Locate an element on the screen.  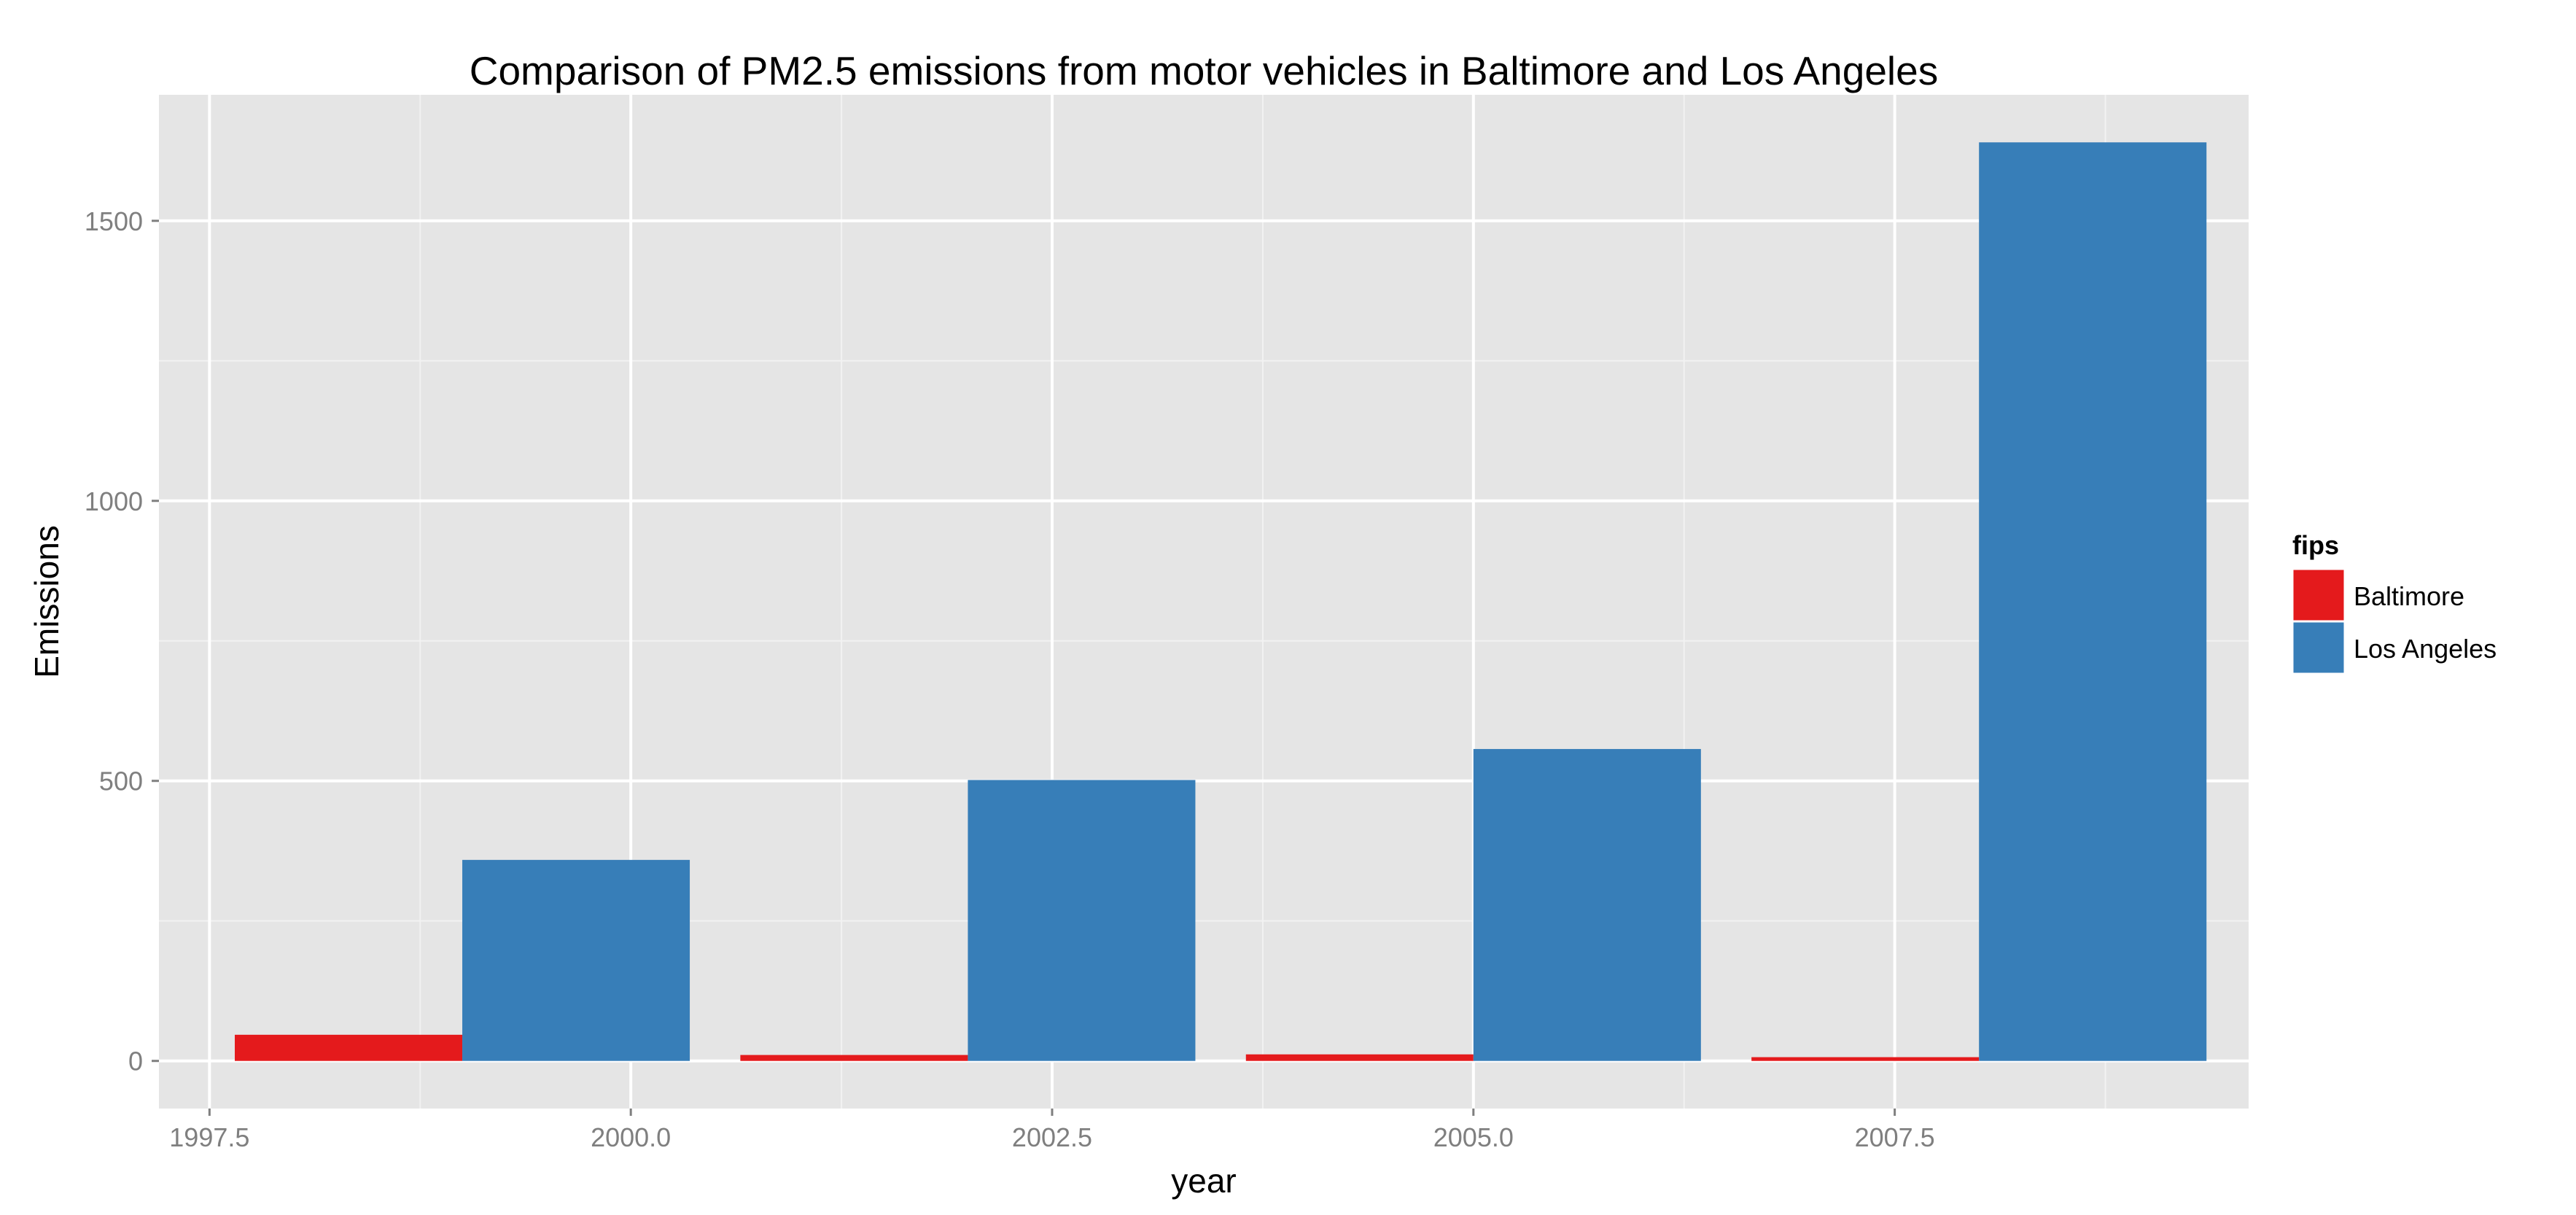
y-tick-label: 1000 is located at coordinates (114, 501).